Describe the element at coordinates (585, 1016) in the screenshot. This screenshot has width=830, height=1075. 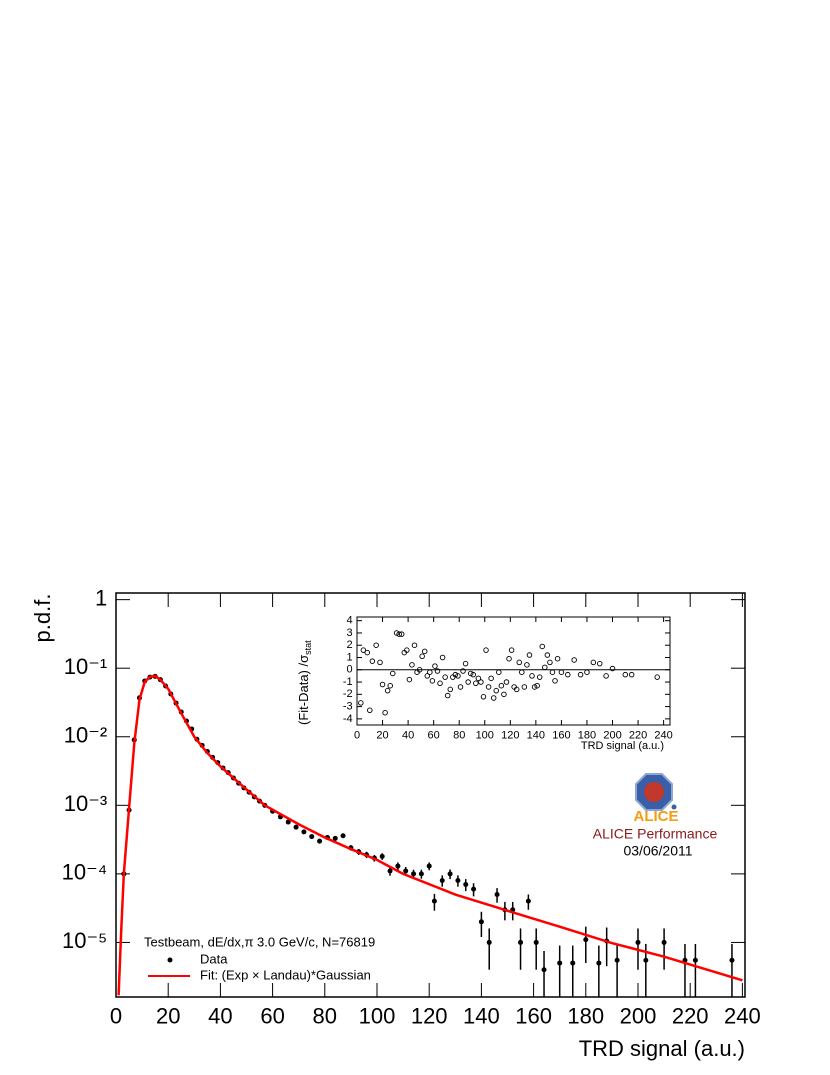
I see `x-tick-label: 180` at that location.